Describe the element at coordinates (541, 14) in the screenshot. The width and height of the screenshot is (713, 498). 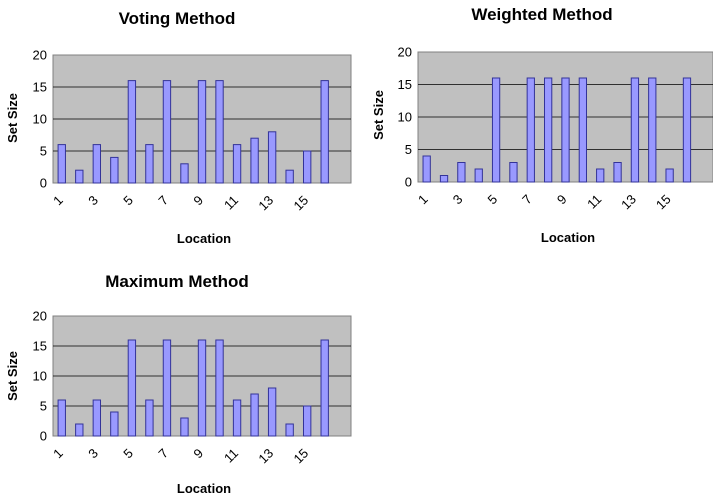
I see `chart-title: Weighted Method` at that location.